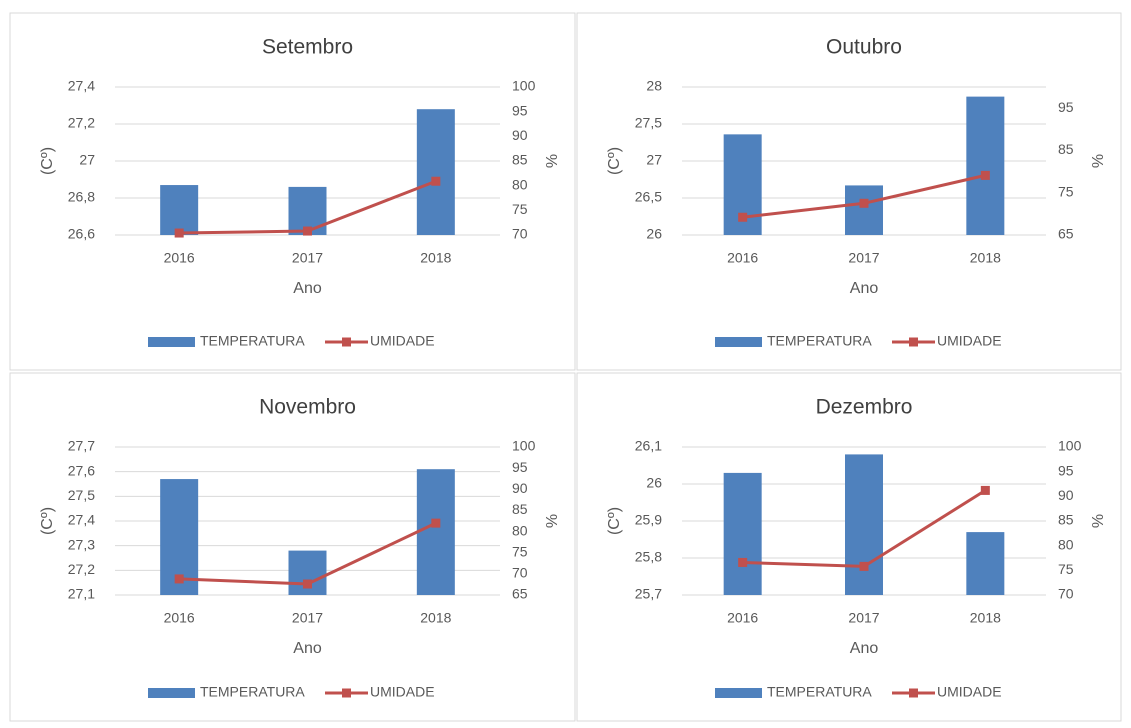 The width and height of the screenshot is (1131, 728). What do you see at coordinates (864, 407) in the screenshot?
I see `chart-title: Dezembro` at bounding box center [864, 407].